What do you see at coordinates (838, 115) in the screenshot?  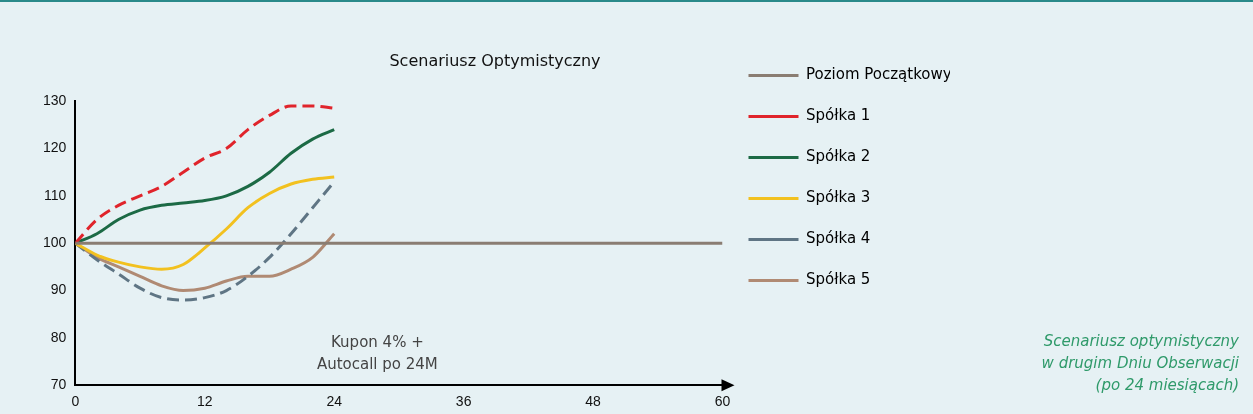 I see `legend-label: Spółka 1` at bounding box center [838, 115].